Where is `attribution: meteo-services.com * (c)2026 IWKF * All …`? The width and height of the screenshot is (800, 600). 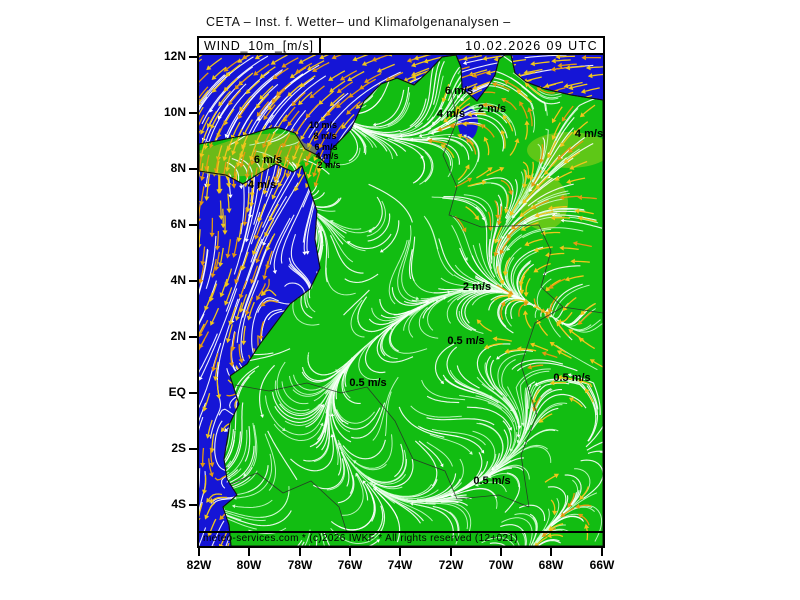 attribution: meteo-services.com * (c)2026 IWKF * All … is located at coordinates (401, 538).